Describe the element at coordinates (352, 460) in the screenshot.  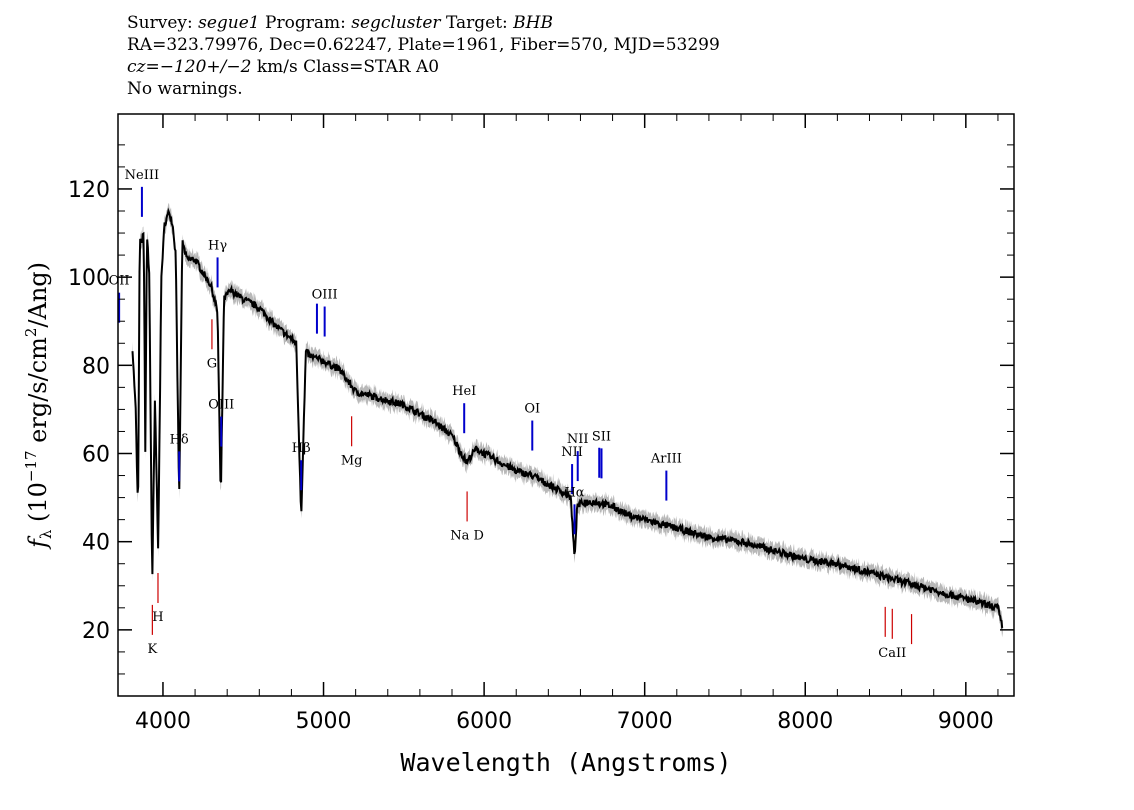
I see `line-label-mg: Mg` at that location.